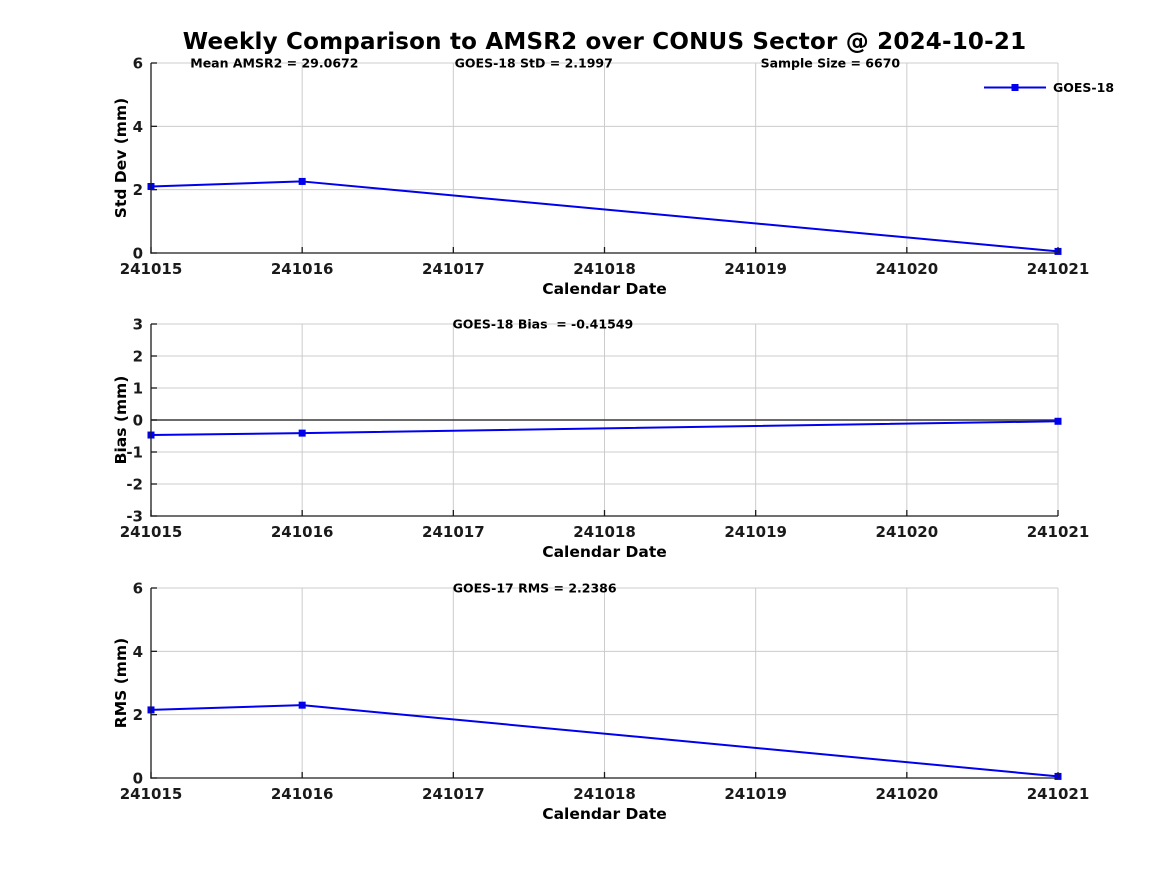  Describe the element at coordinates (542, 324) in the screenshot. I see `stat-annotation: GOES-18 Bias = -0.41549` at that location.